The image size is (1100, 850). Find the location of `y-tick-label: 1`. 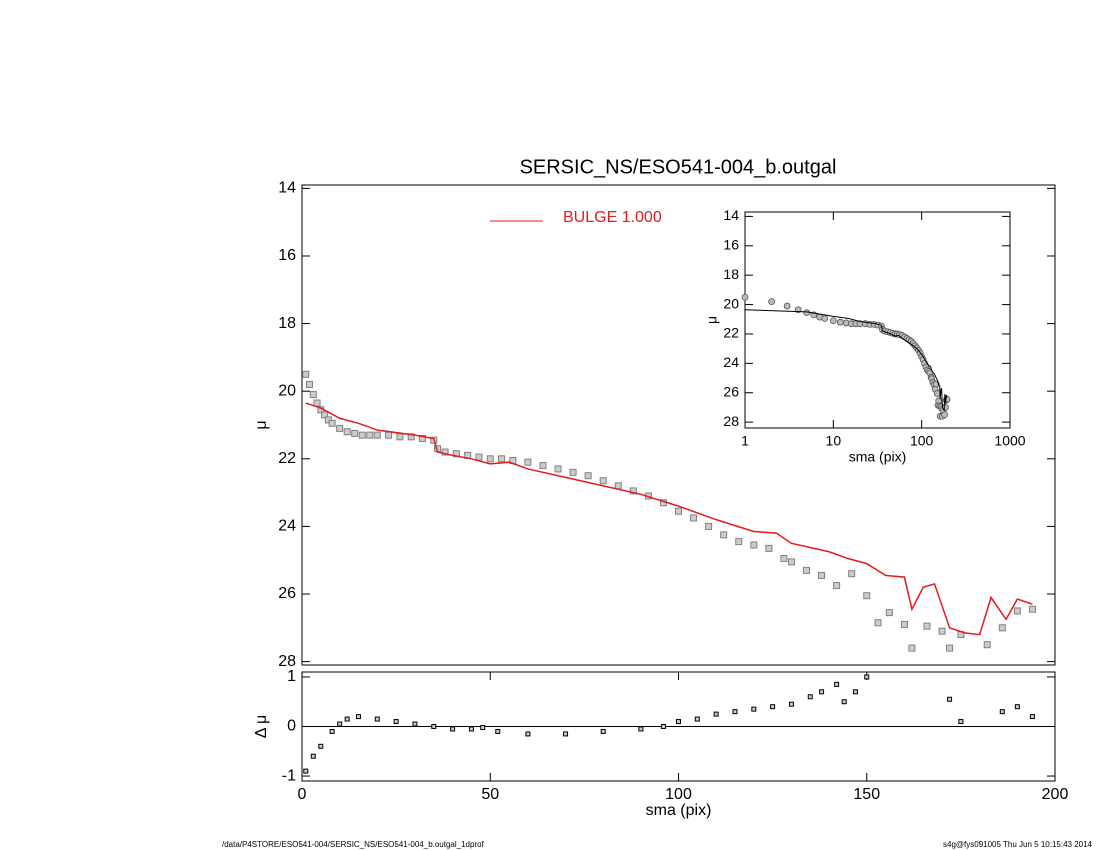

y-tick-label: 1 is located at coordinates (291, 676).